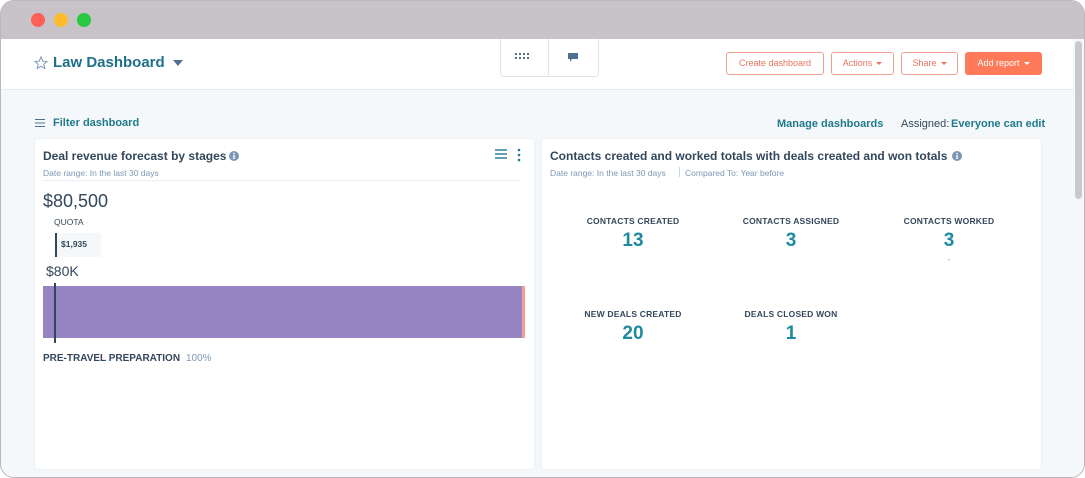  Describe the element at coordinates (633, 221) in the screenshot. I see `metric-label: CONTACTS CREATED` at that location.